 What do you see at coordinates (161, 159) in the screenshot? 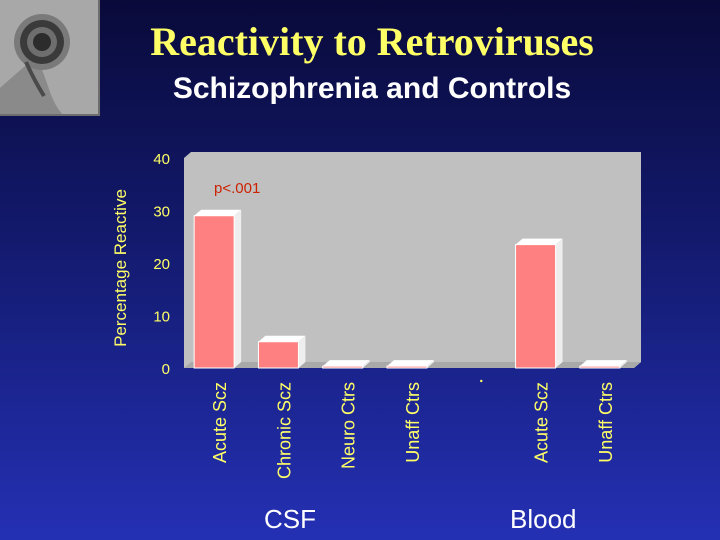
I see `y-tick-label: 40` at bounding box center [161, 159].